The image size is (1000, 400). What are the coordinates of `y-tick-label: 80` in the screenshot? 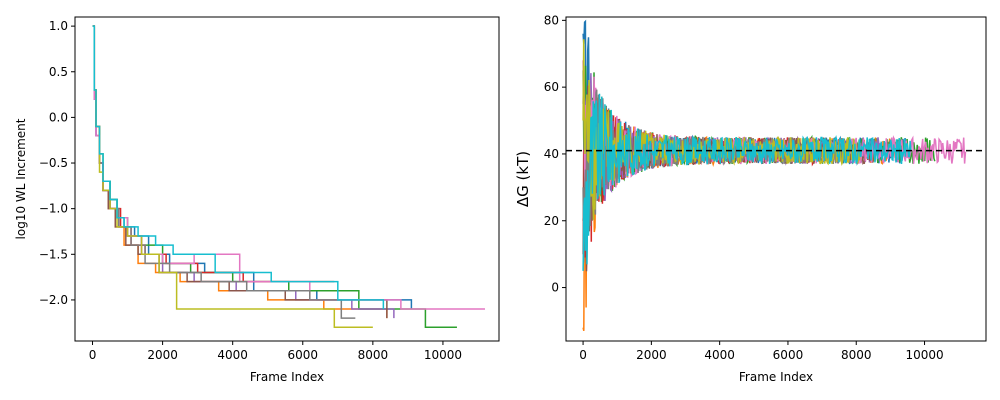 It's located at (551, 20).